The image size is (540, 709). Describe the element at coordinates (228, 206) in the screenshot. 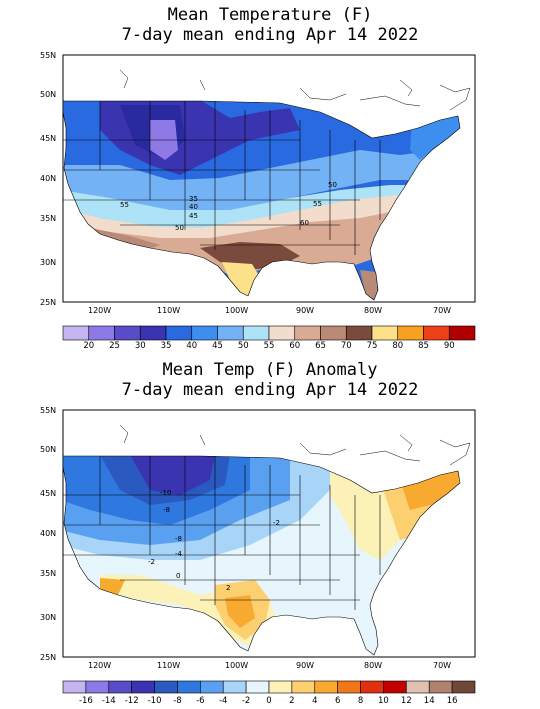

I see `panel1-contour-labels: 35 40 45 50 55 50 55 60` at that location.